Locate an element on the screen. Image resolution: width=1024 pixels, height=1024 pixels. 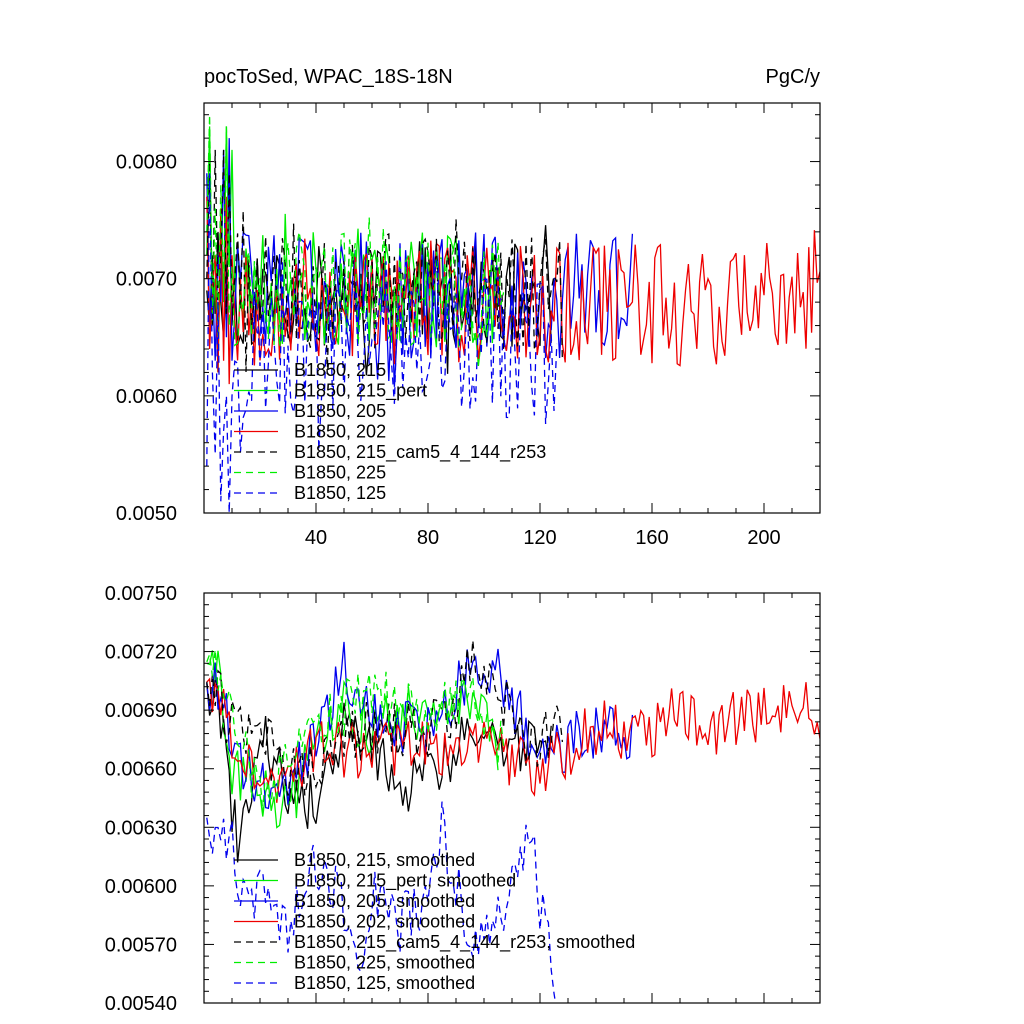
legend-label-1: B1850, 215_pert, smoothed is located at coordinates (405, 881).